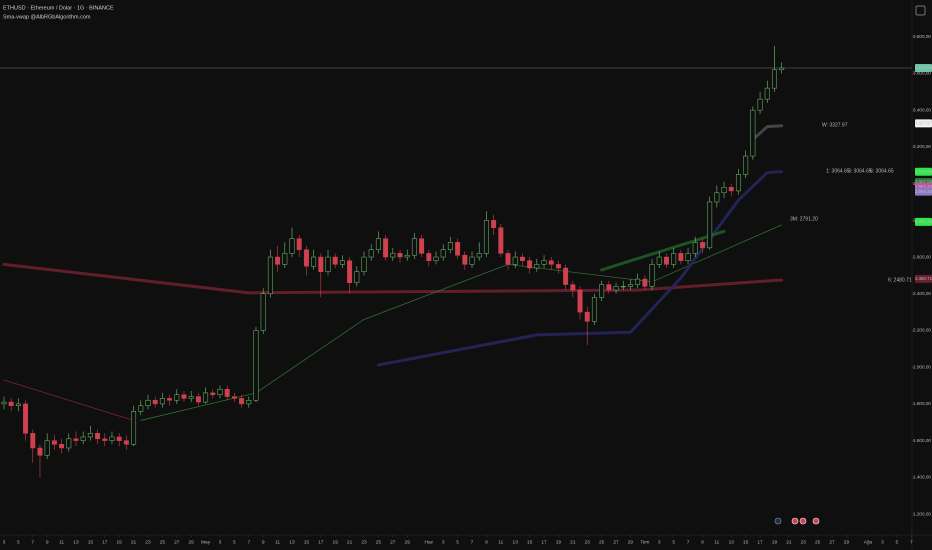  Describe the element at coordinates (897, 542) in the screenshot. I see `x-tick-label: 5` at that location.